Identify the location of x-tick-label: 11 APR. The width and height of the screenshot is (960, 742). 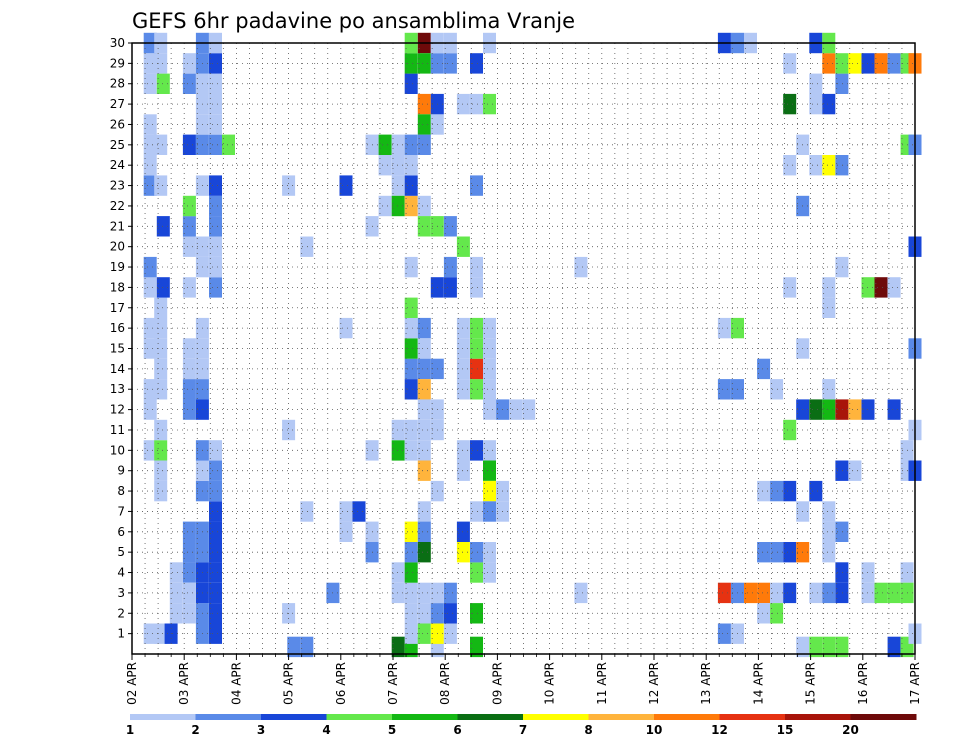
(602, 683).